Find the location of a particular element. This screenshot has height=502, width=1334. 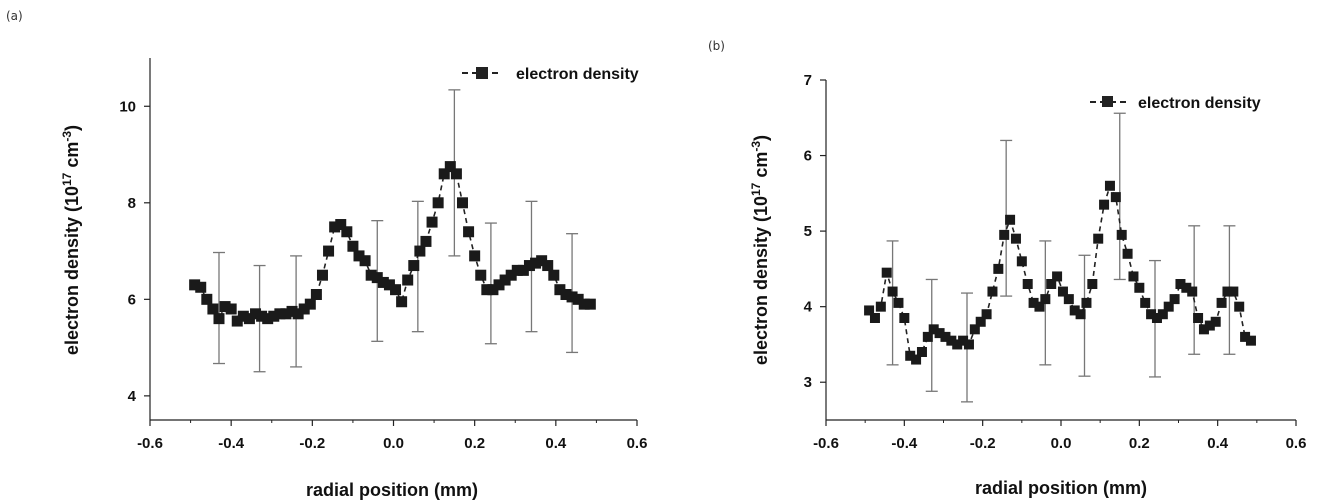

x-tick-label: -0.6 is located at coordinates (150, 443).